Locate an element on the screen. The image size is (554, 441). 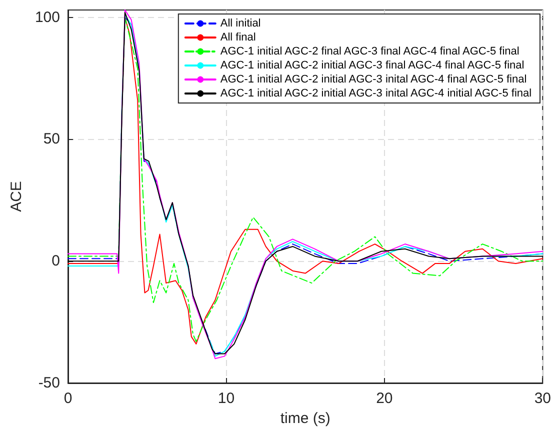
legend-label: All final is located at coordinates (238, 38).